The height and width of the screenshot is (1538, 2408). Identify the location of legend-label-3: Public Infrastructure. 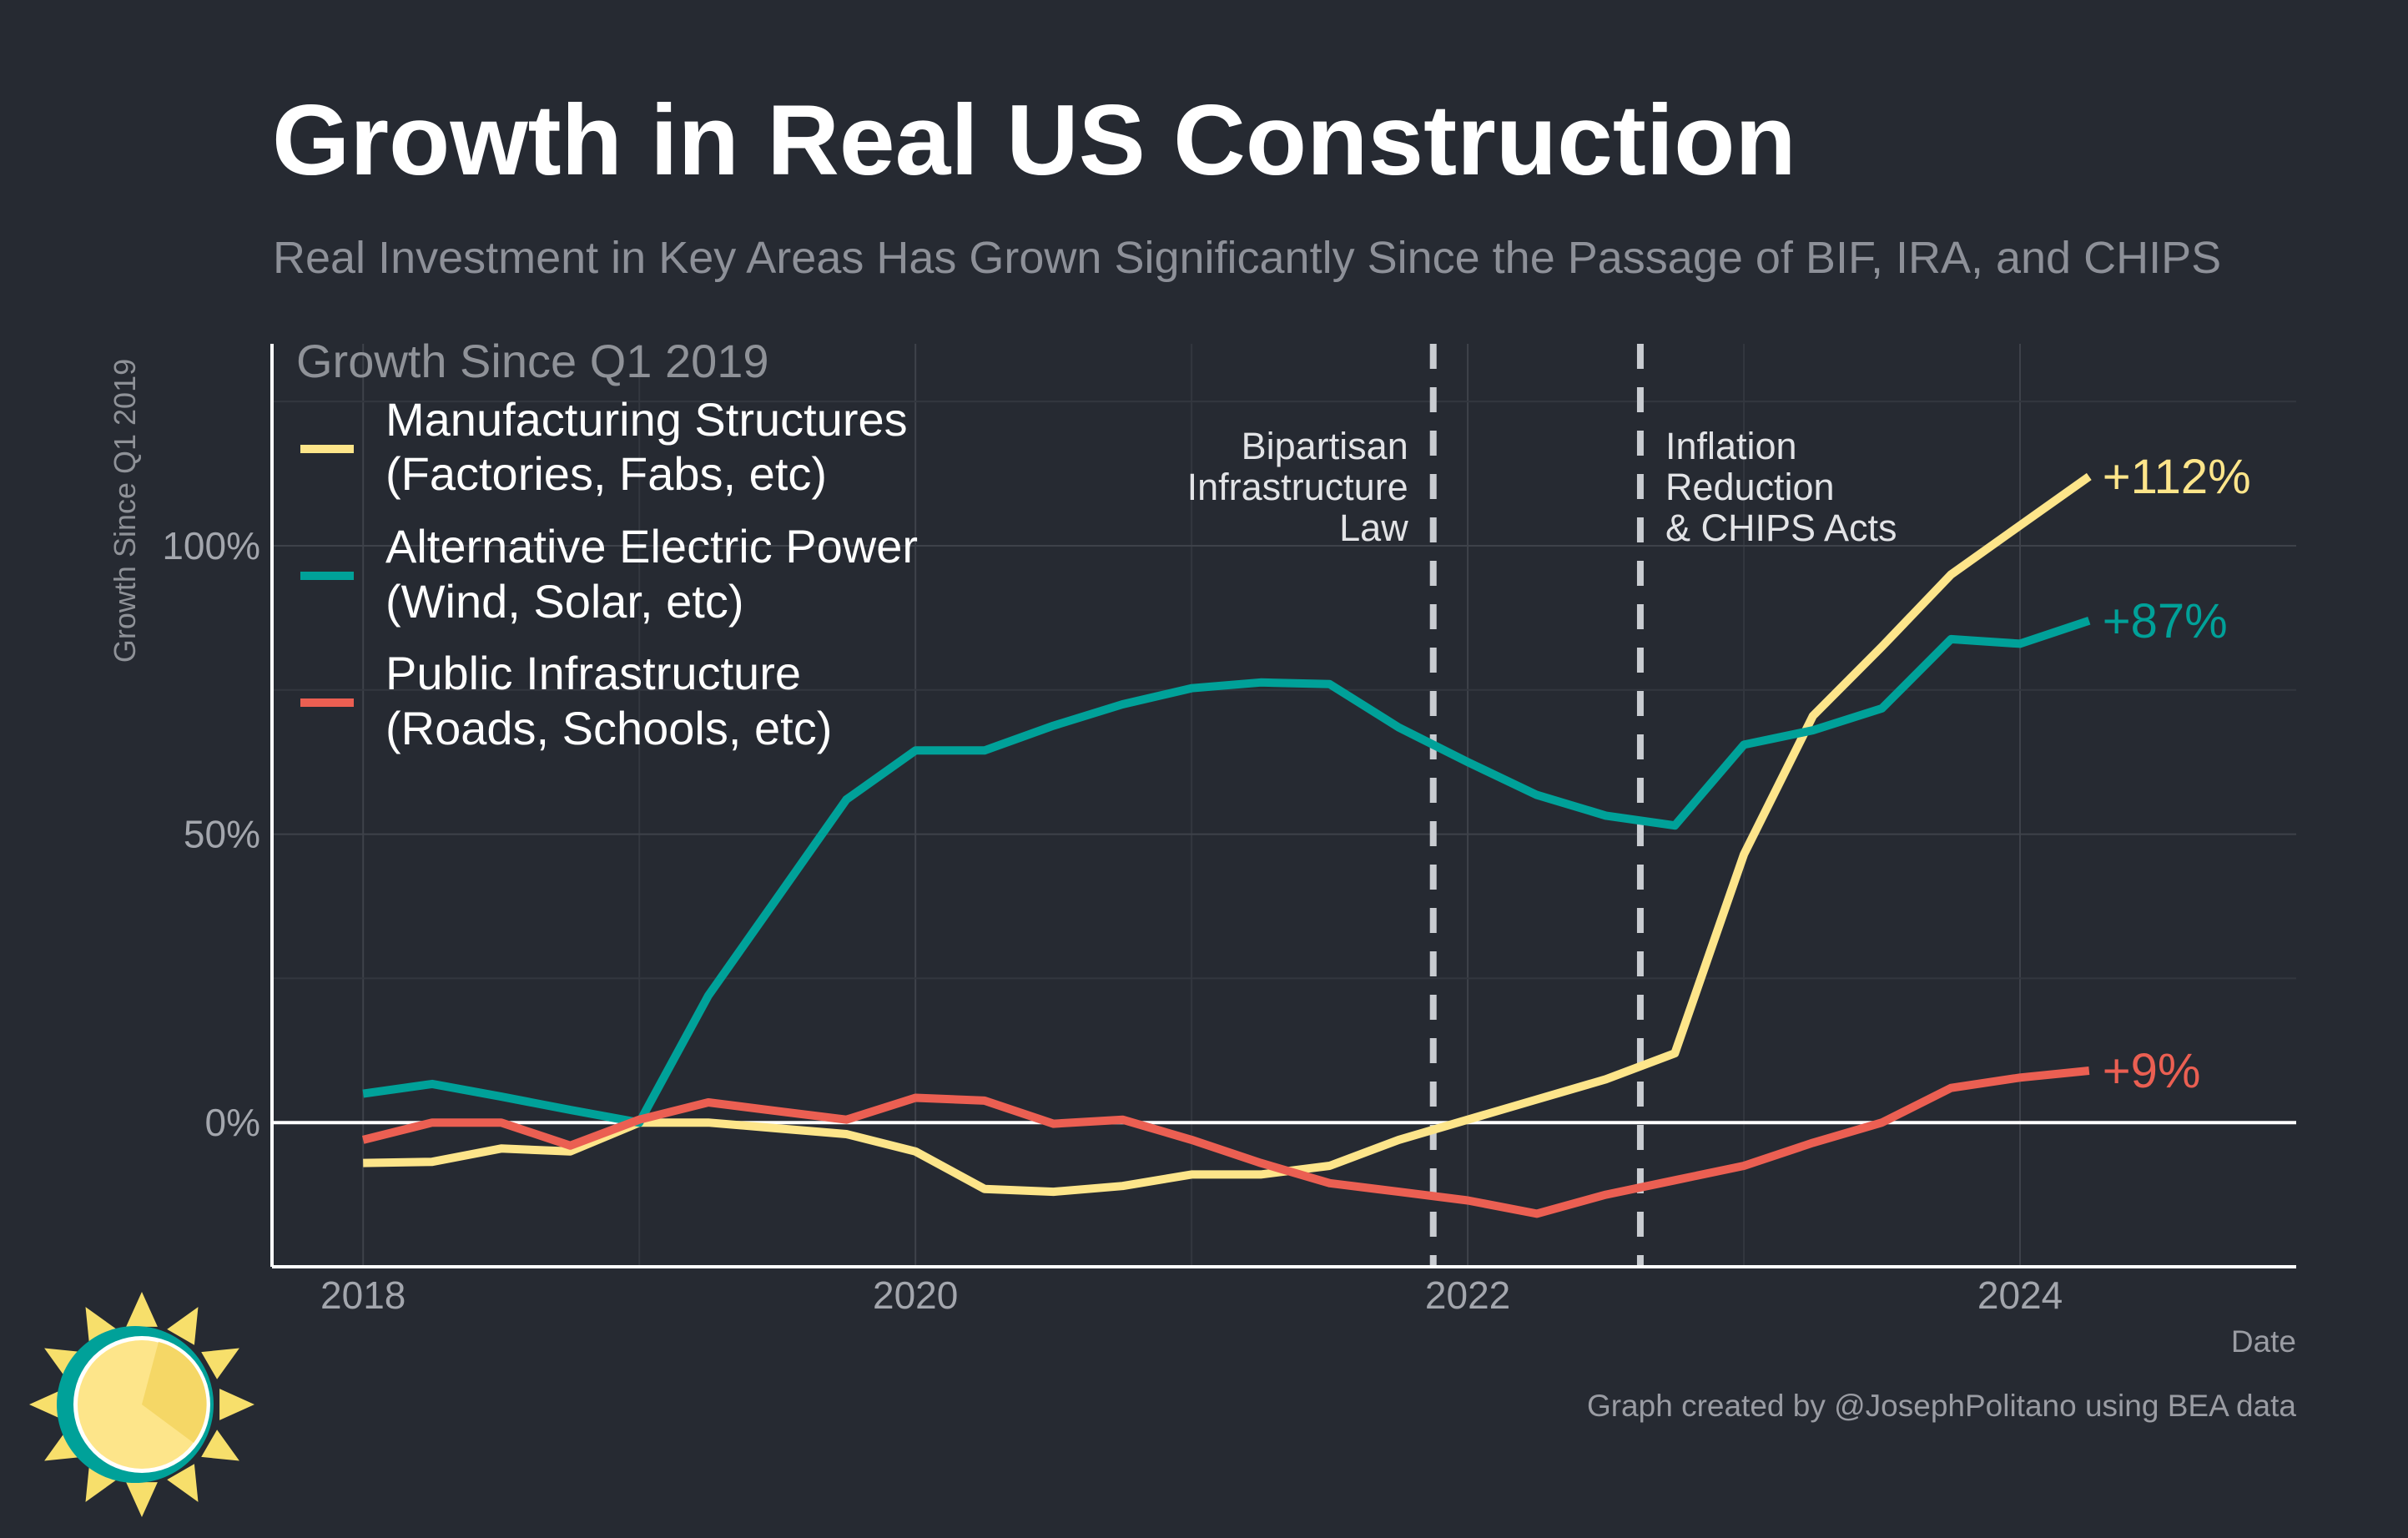
(593, 673).